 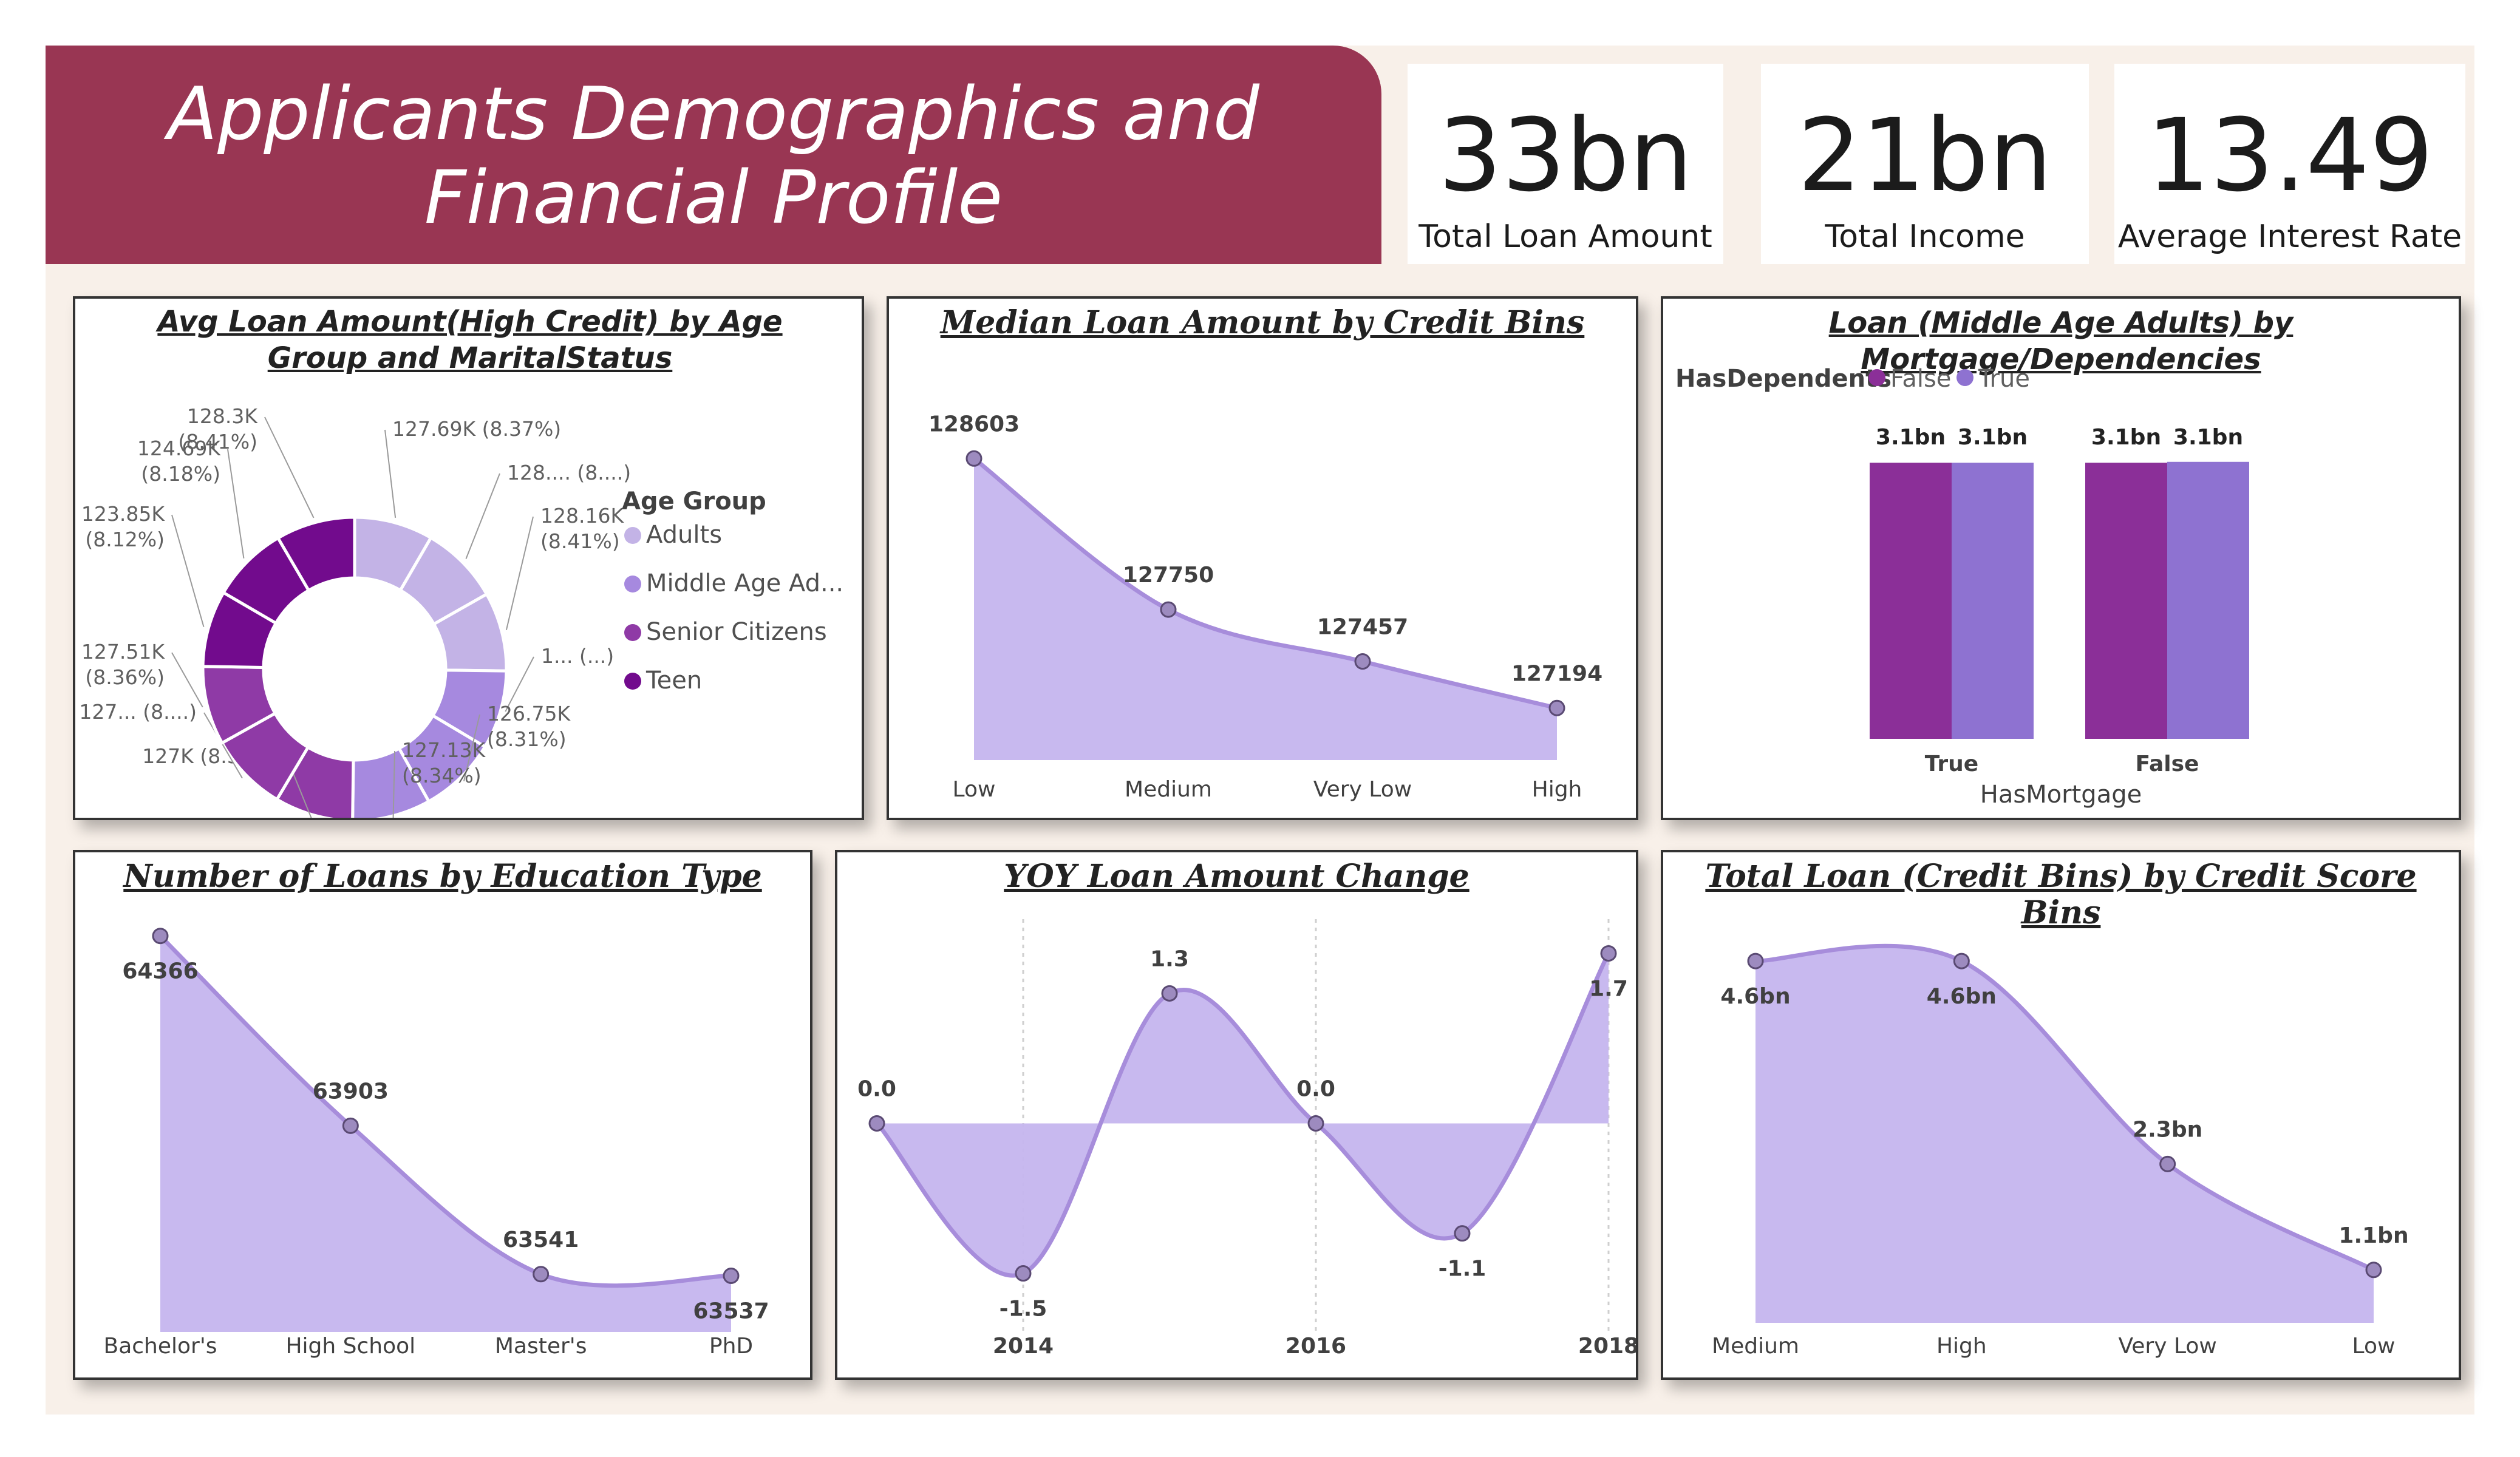 I want to click on x-tick-label: 2014, so click(x=1023, y=1346).